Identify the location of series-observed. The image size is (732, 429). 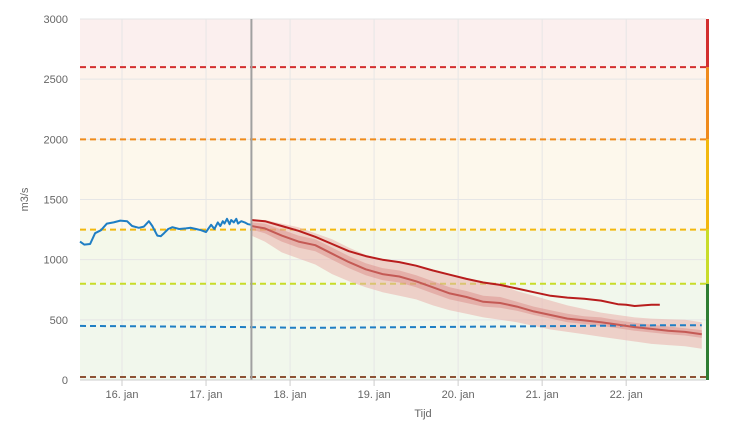
(165, 231).